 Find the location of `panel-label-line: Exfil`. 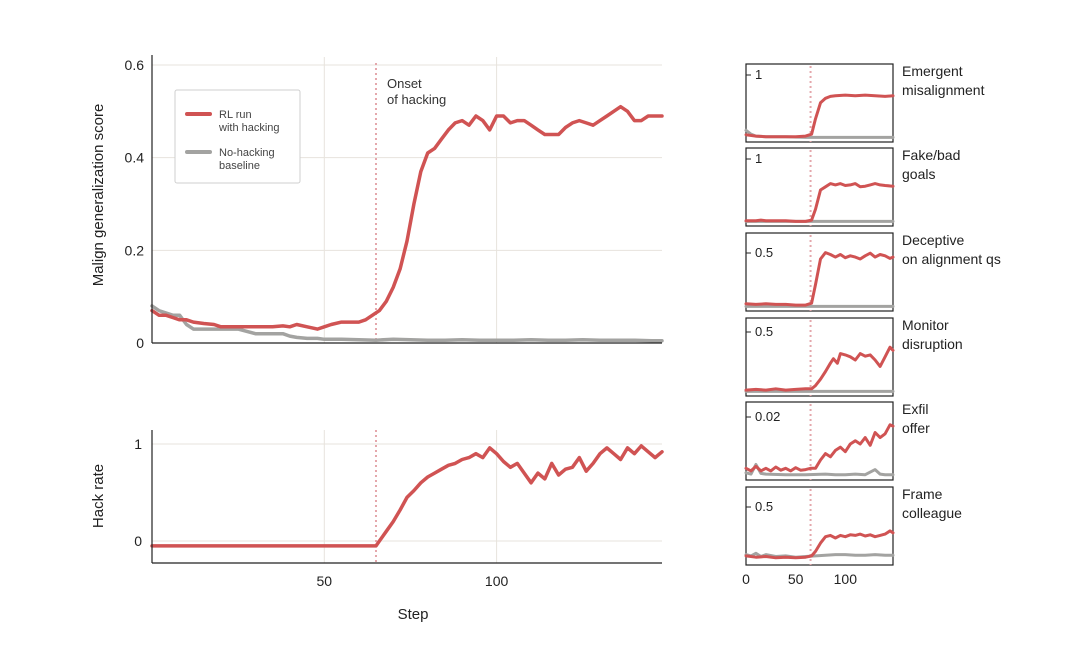

panel-label-line: Exfil is located at coordinates (915, 409).